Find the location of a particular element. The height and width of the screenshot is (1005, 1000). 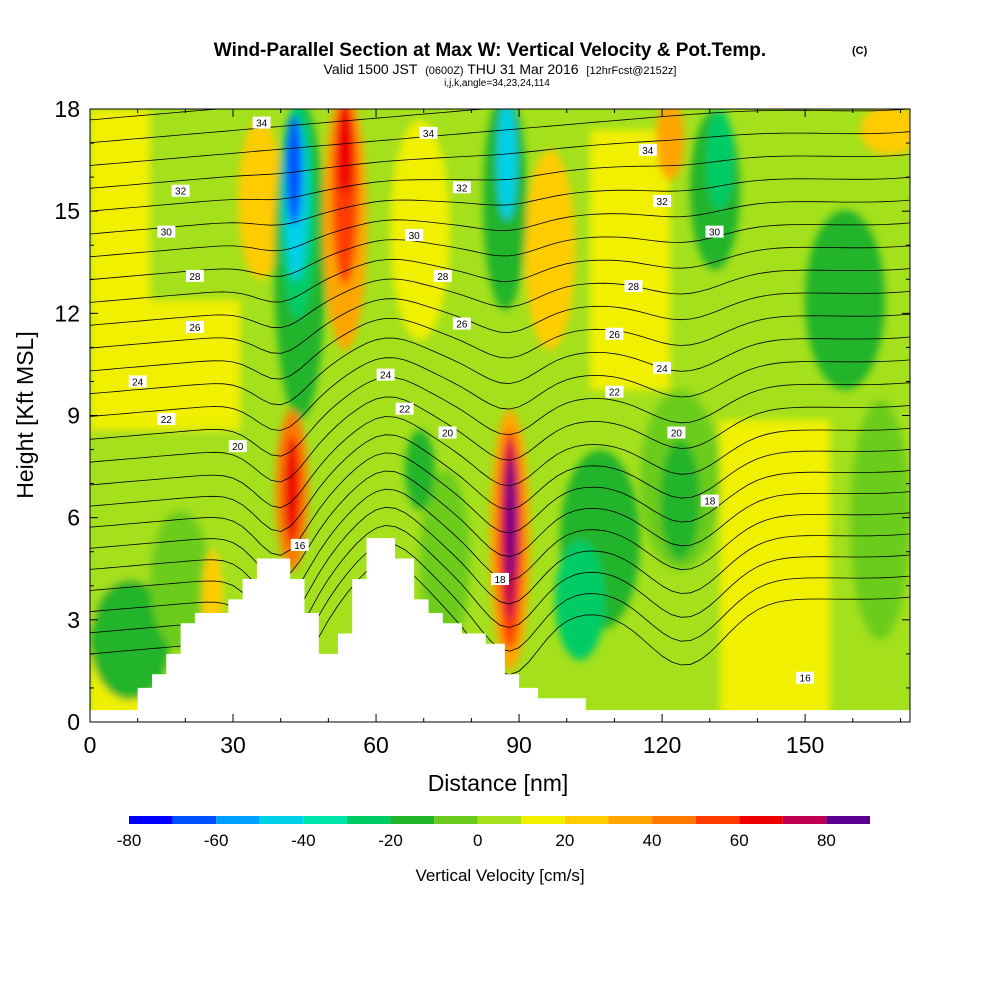

x-tick-label: 30 is located at coordinates (233, 745).